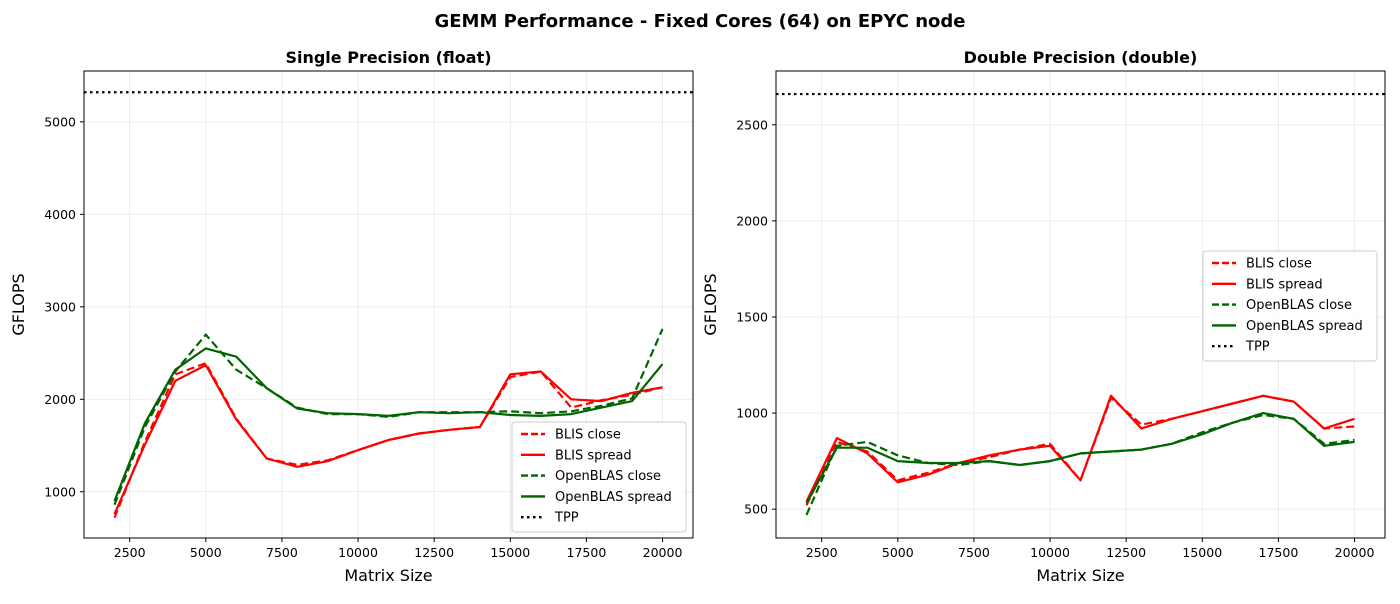  Describe the element at coordinates (756, 509) in the screenshot. I see `y-tick-label: 500` at that location.